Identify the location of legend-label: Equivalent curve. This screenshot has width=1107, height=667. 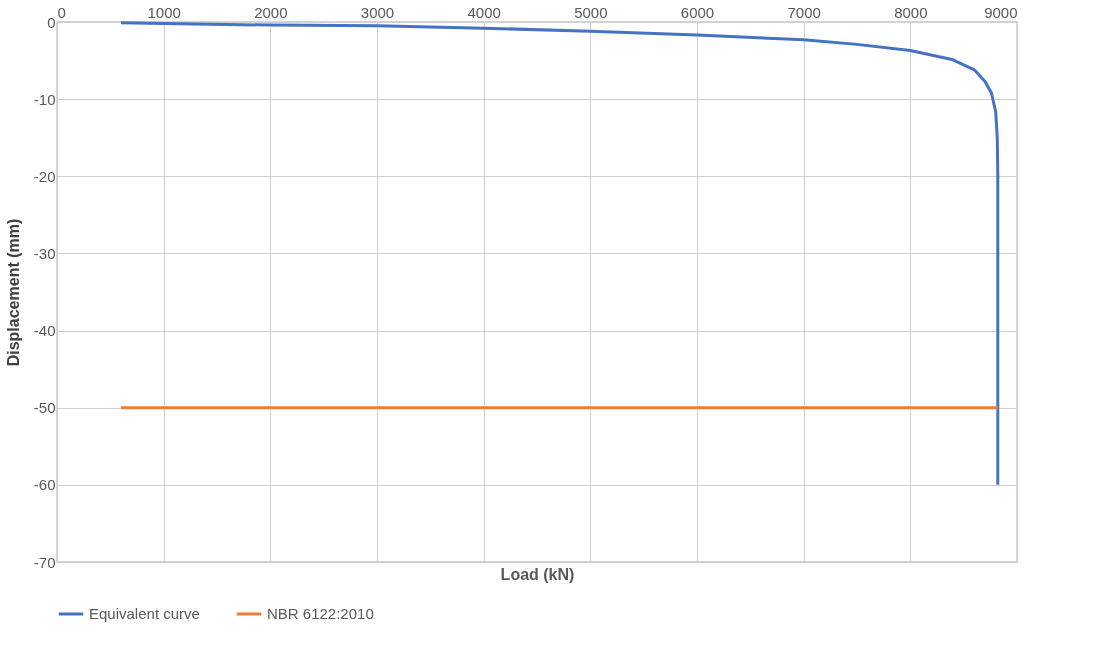
(144, 613).